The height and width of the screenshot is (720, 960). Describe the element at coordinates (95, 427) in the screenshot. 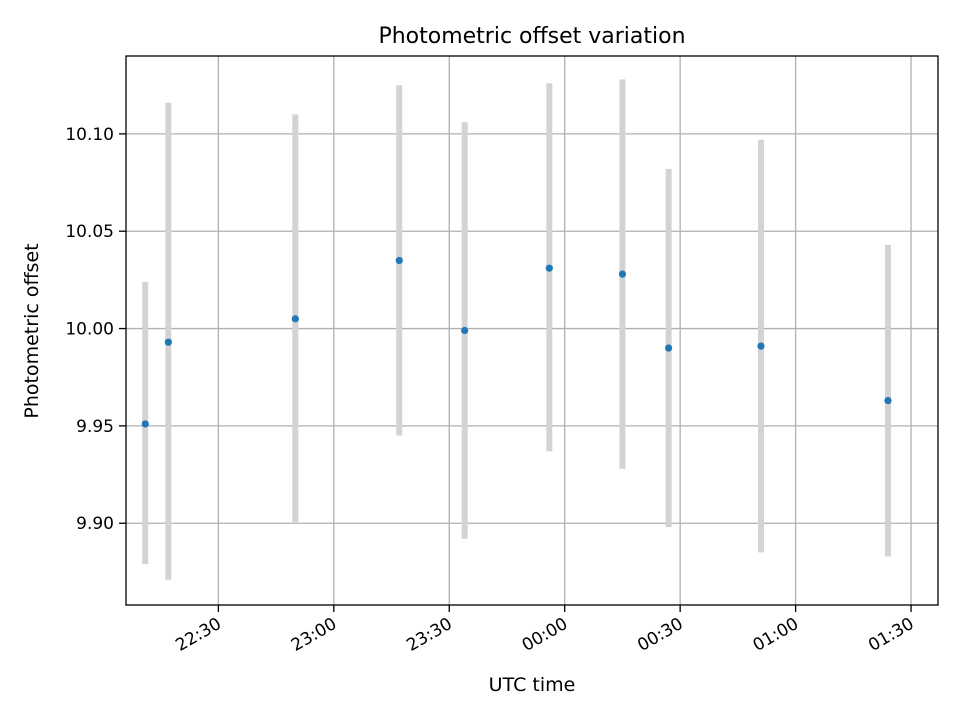

I see `y-tick-label: 9.95` at that location.